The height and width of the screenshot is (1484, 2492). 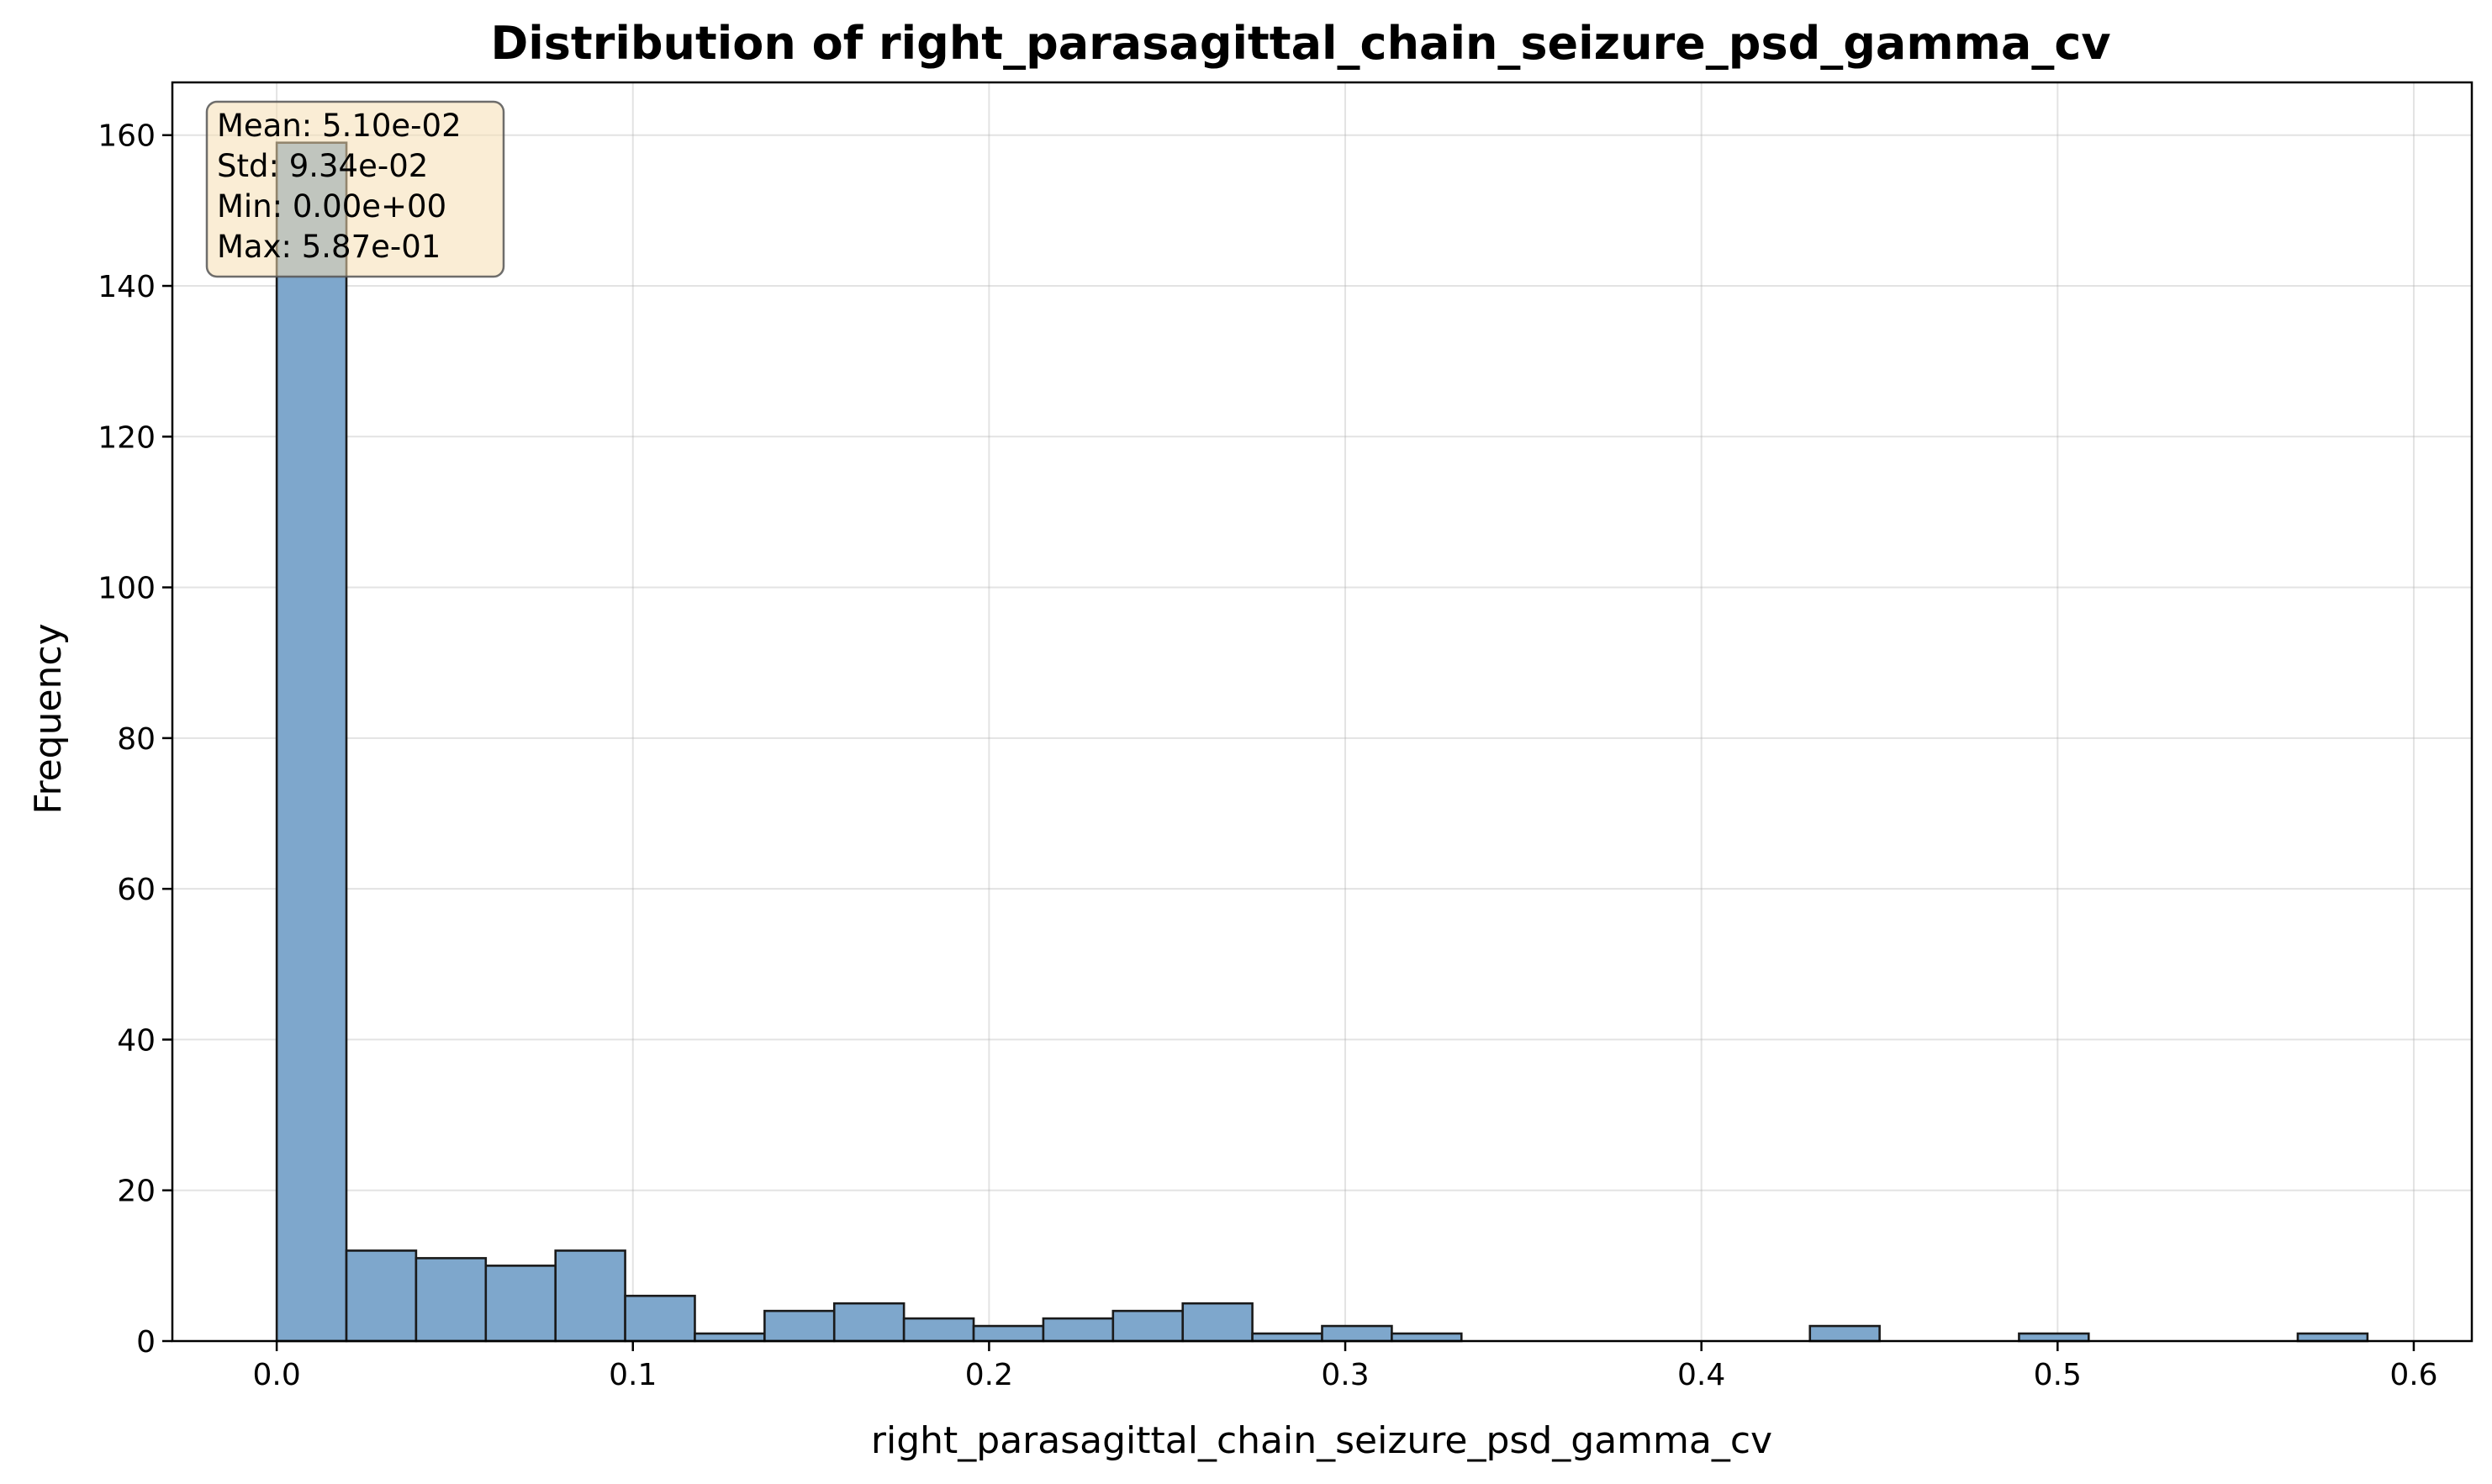 What do you see at coordinates (127, 589) in the screenshot?
I see `y-tick-label: 100` at bounding box center [127, 589].